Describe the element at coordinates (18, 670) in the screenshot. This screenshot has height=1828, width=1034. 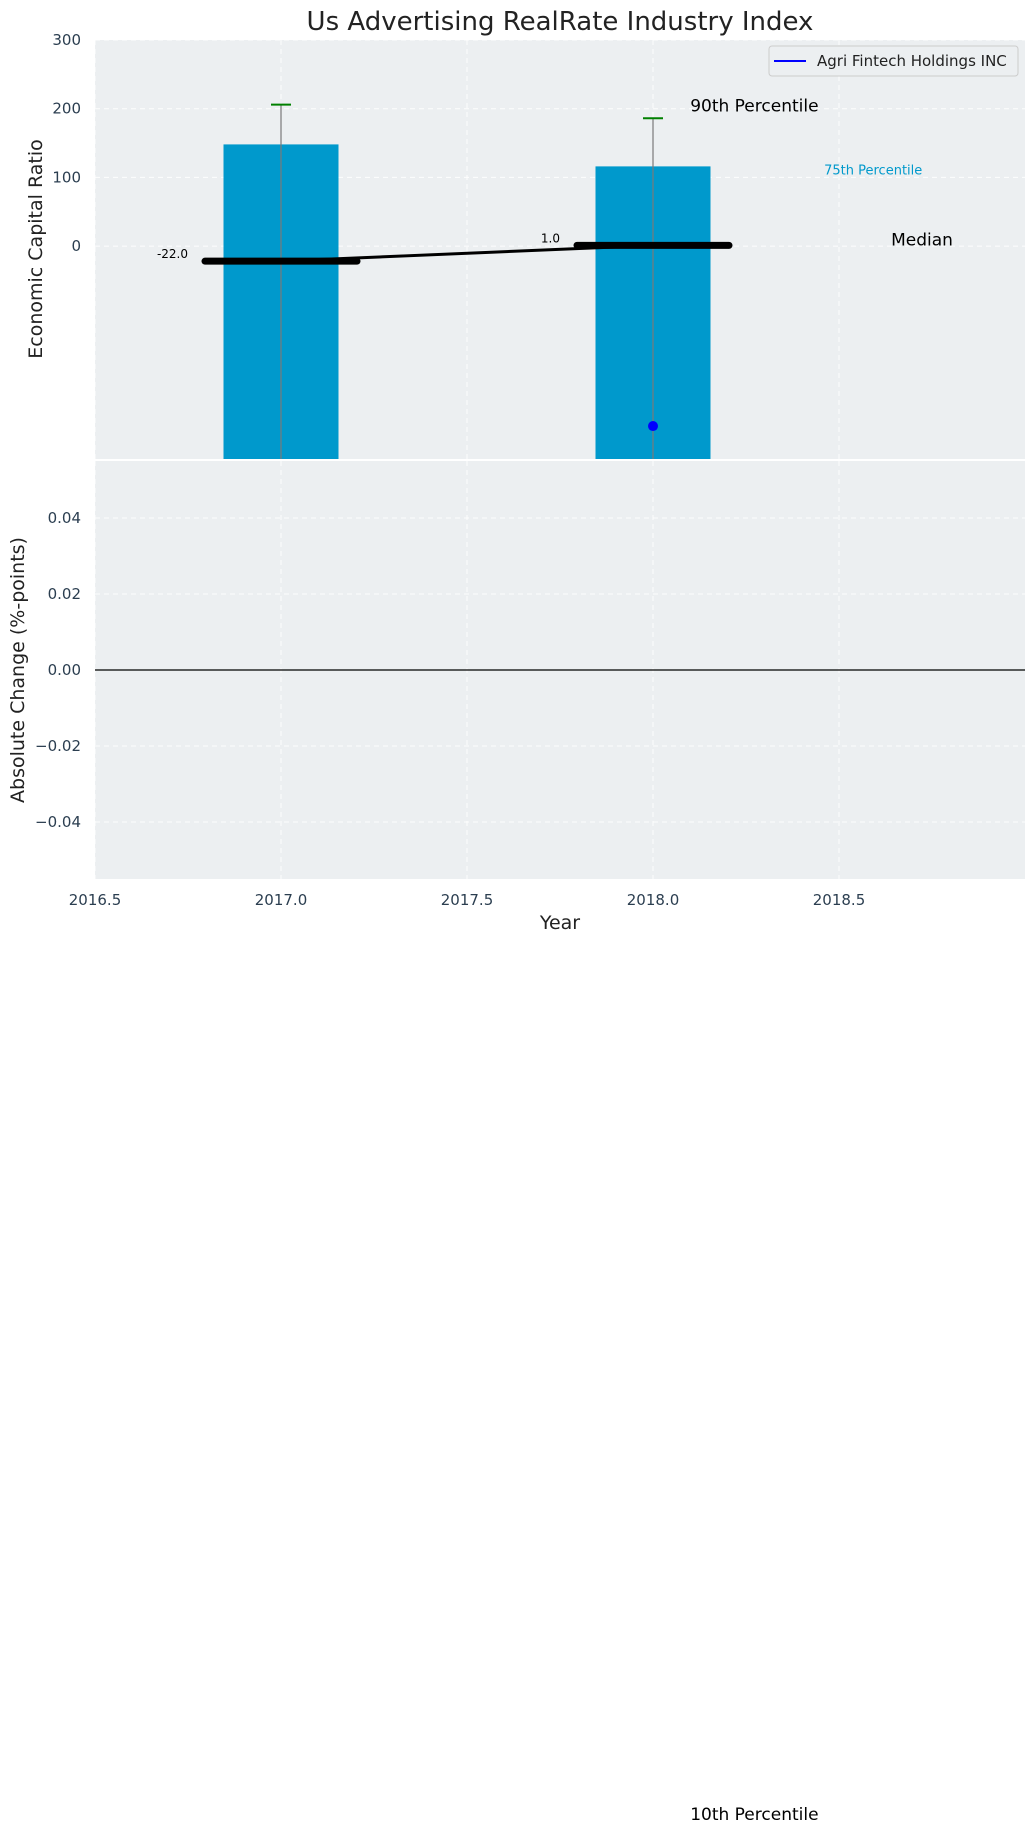
I see `bottom-y-axis-title: Absolute Change (%-points)` at that location.